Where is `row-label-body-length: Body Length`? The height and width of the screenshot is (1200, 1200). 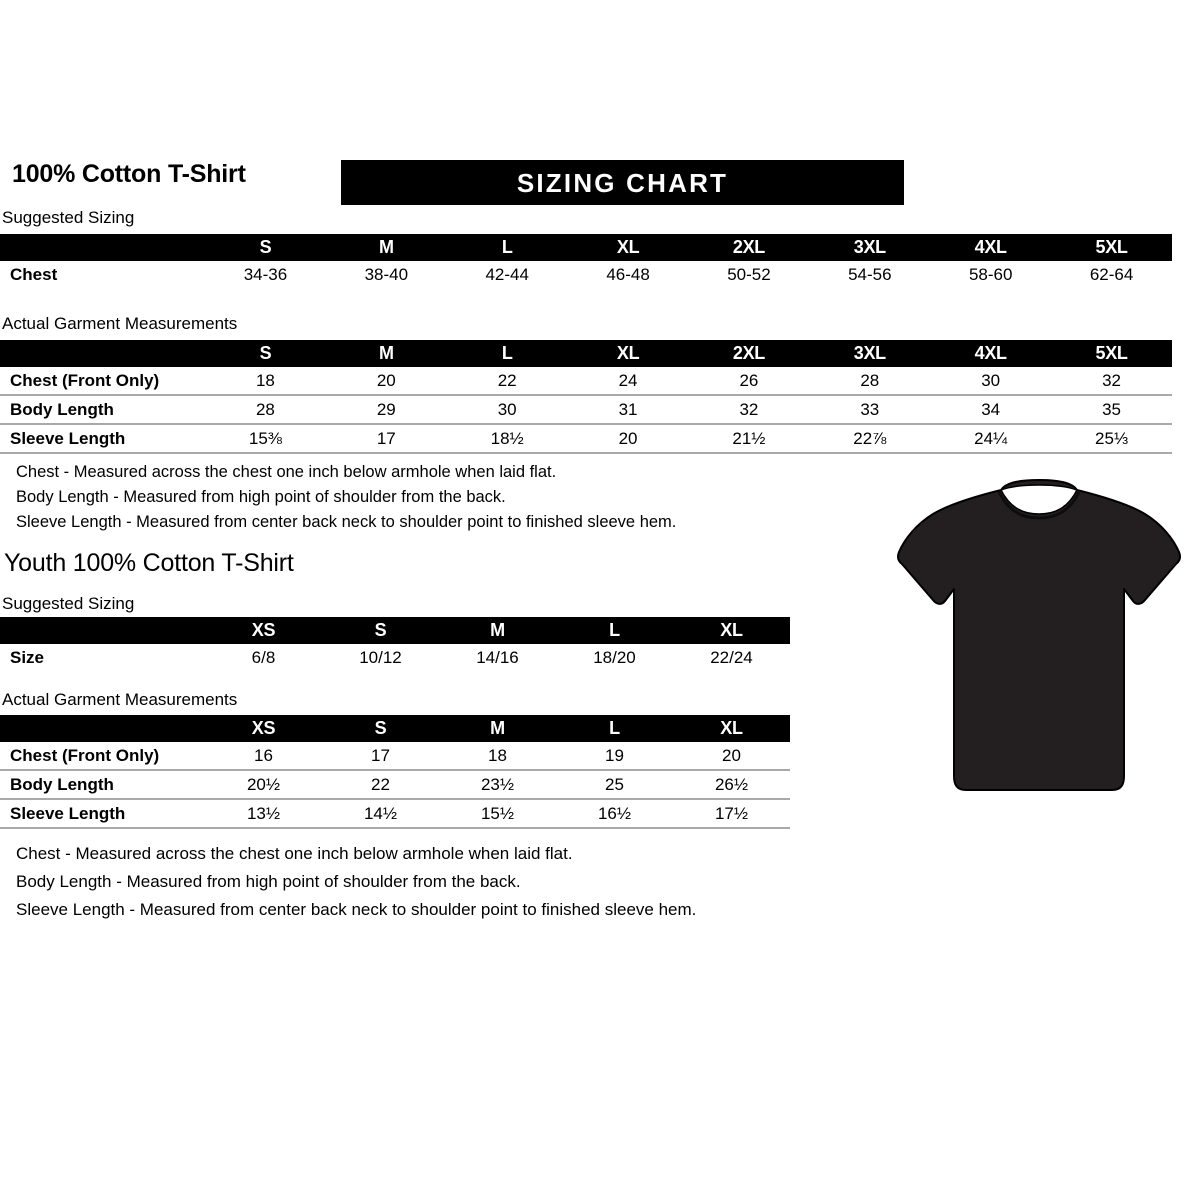 row-label-body-length: Body Length is located at coordinates (102, 409).